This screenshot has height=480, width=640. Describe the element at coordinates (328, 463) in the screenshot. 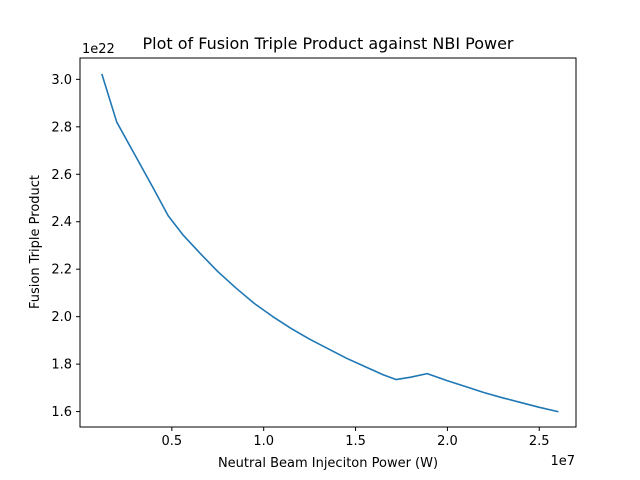

I see `x-axis-label: Neutral Beam Injeciton Power (W)` at that location.